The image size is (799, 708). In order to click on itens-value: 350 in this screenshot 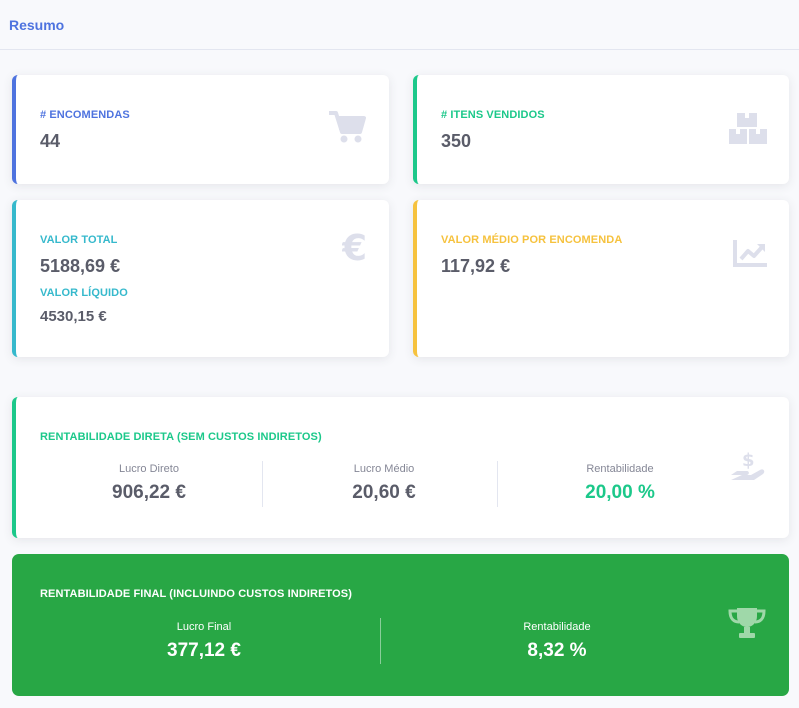, I will do `click(456, 141)`.